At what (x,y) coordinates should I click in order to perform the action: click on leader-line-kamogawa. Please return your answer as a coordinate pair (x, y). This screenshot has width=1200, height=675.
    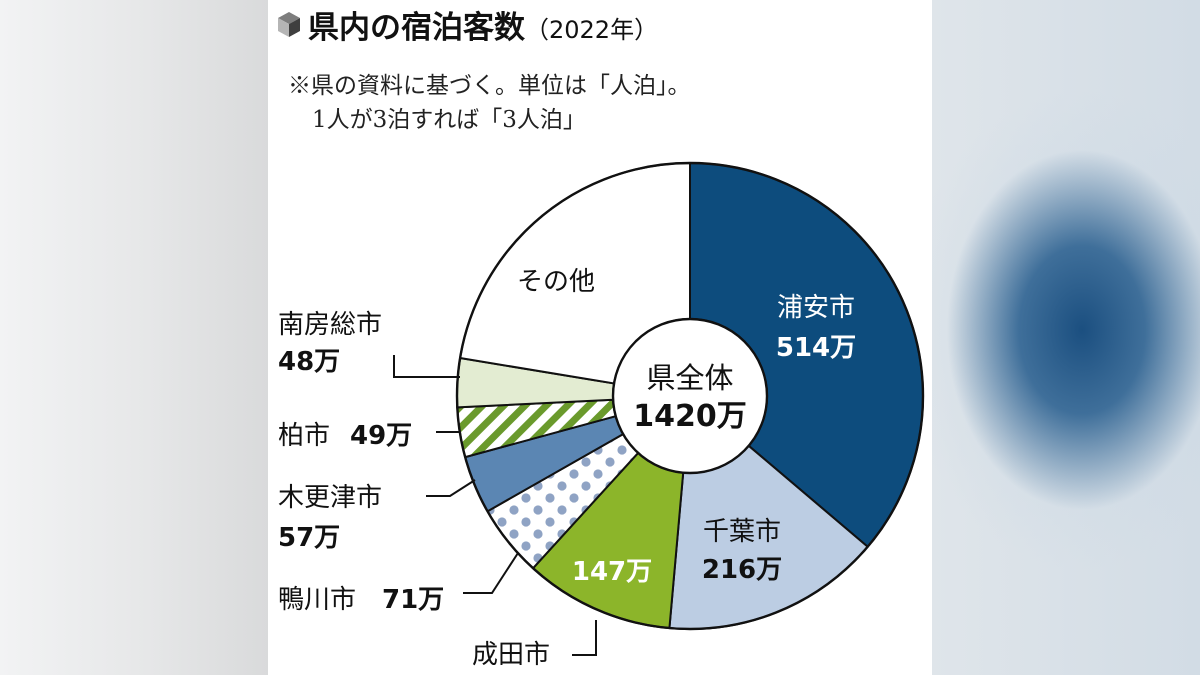
    Looking at the image, I should click on (491, 573).